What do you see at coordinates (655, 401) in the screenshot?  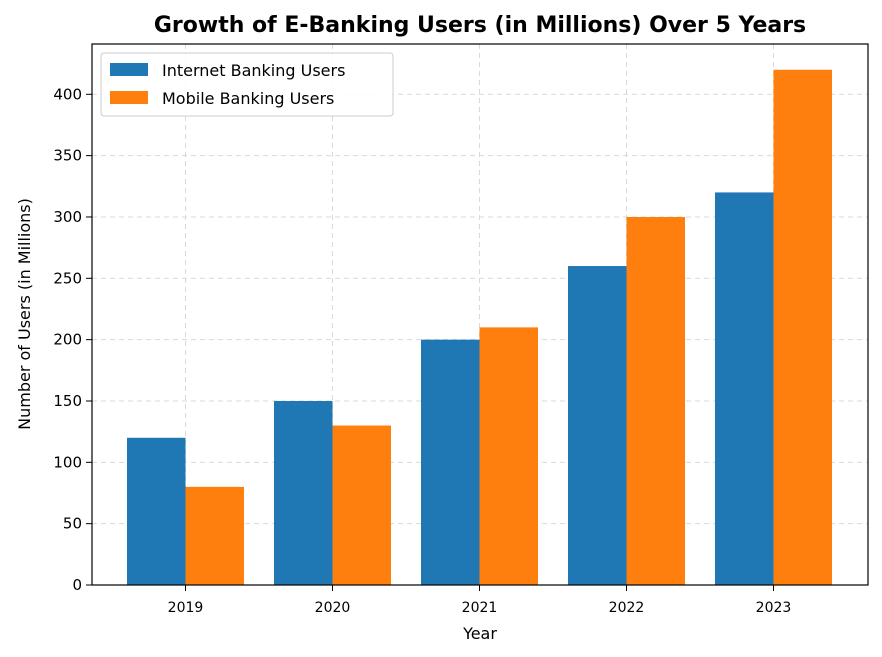 I see `bar-mobile-2022` at bounding box center [655, 401].